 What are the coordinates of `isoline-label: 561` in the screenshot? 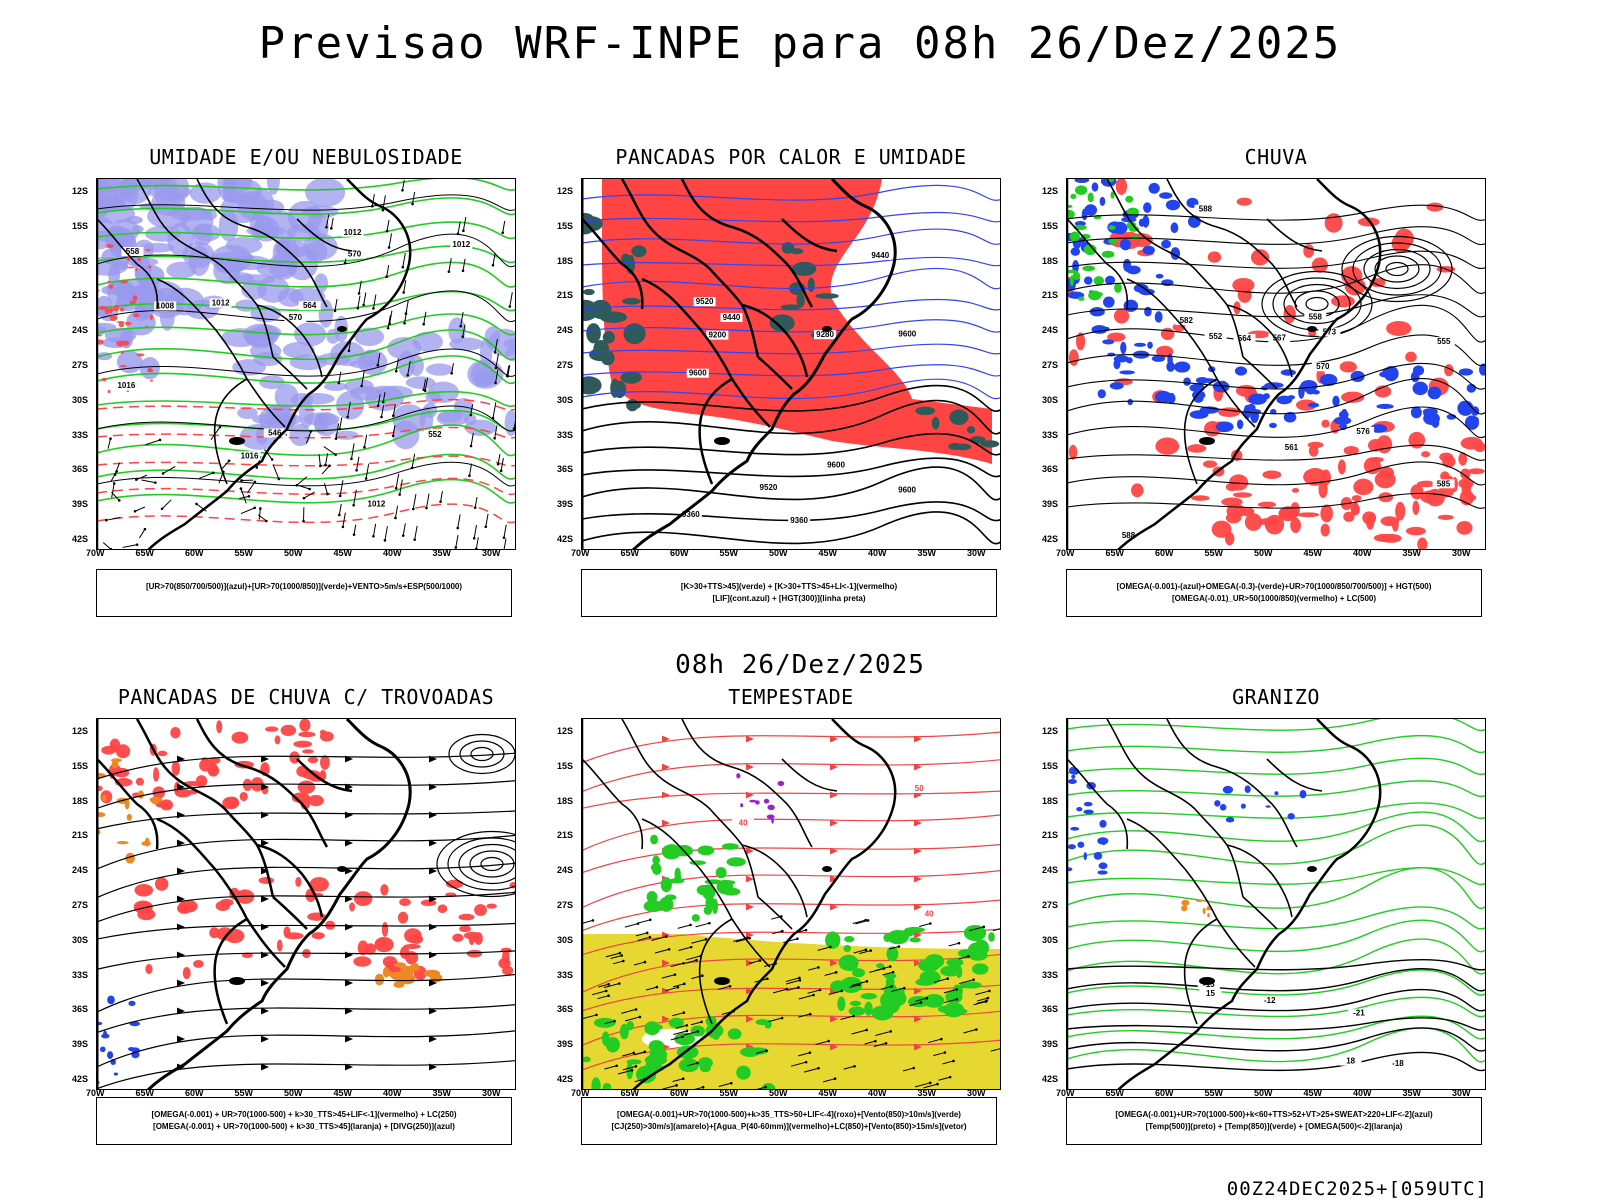 It's located at (1292, 447).